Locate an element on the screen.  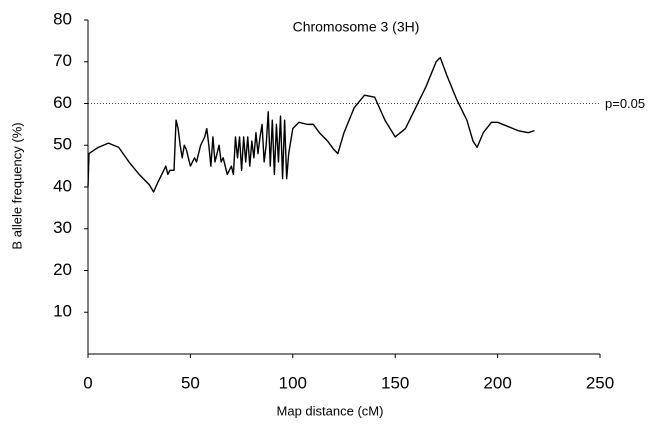
y-tick-label: 10 is located at coordinates (62, 311).